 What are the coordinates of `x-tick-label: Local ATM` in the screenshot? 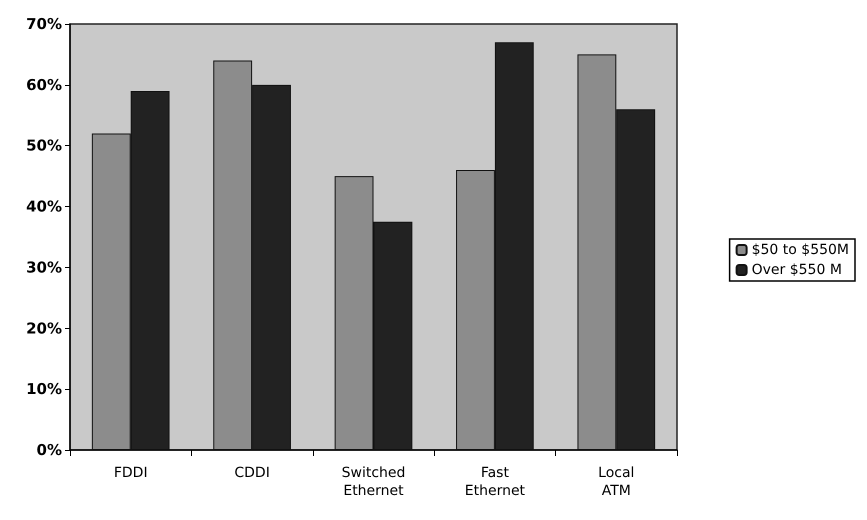 It's located at (616, 482).